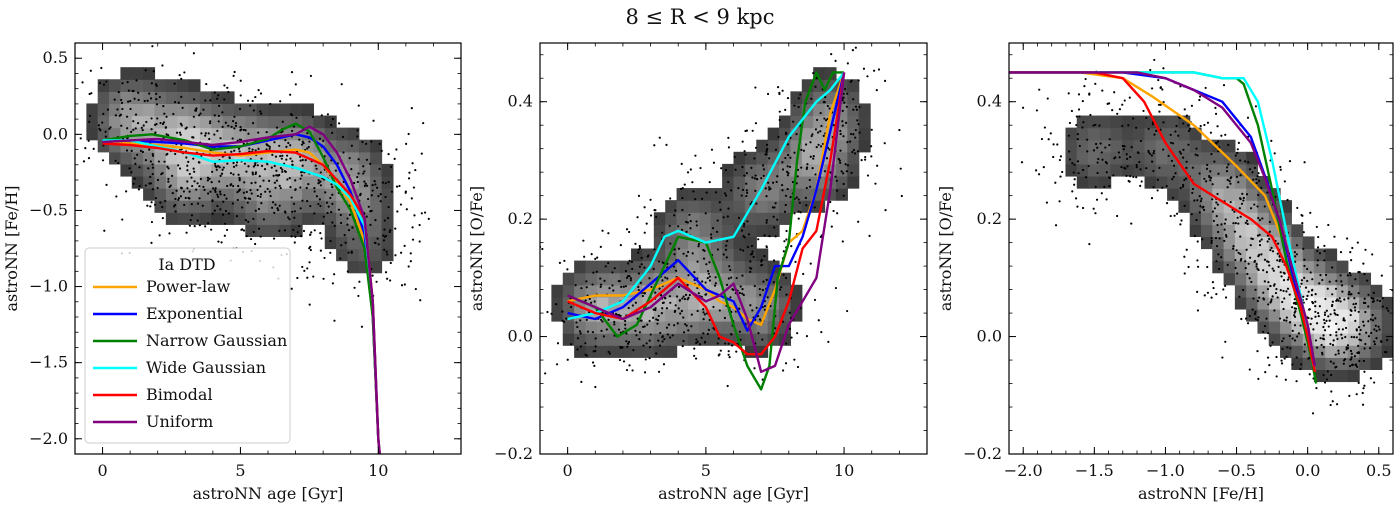  What do you see at coordinates (1023, 470) in the screenshot?
I see `x-tick-label: −2.0` at bounding box center [1023, 470].